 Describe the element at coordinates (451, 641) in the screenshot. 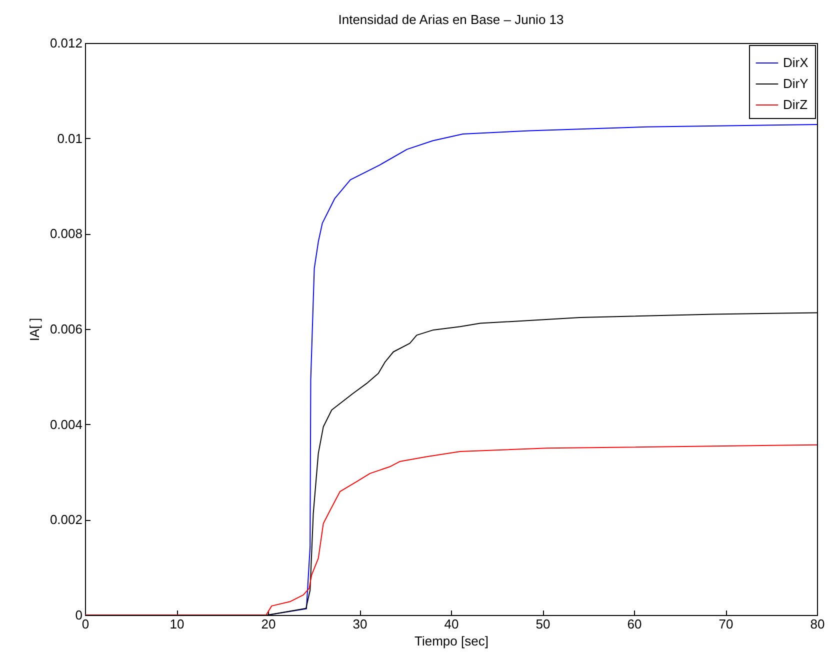

I see `x-axis-title: Tiempo [sec]` at that location.